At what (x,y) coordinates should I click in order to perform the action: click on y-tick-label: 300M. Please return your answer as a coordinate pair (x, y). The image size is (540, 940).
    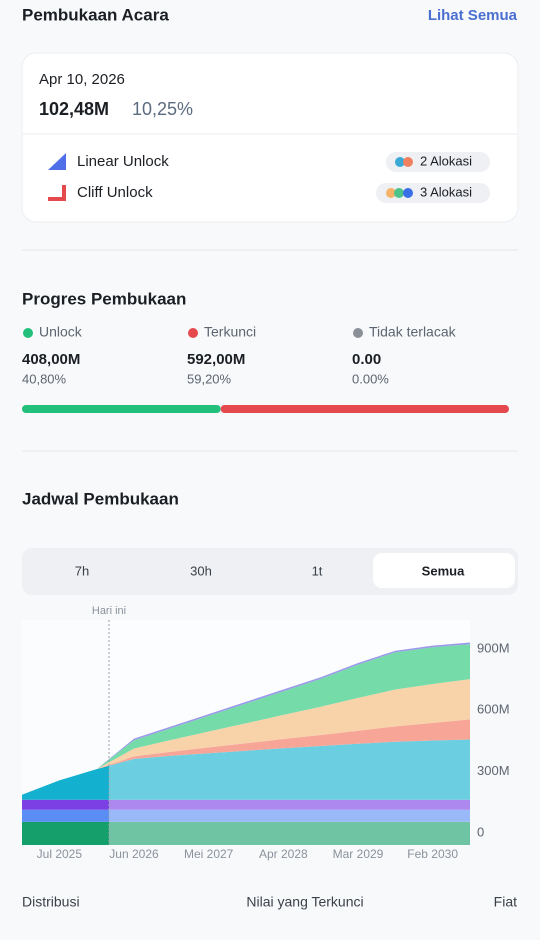
    Looking at the image, I should click on (493, 770).